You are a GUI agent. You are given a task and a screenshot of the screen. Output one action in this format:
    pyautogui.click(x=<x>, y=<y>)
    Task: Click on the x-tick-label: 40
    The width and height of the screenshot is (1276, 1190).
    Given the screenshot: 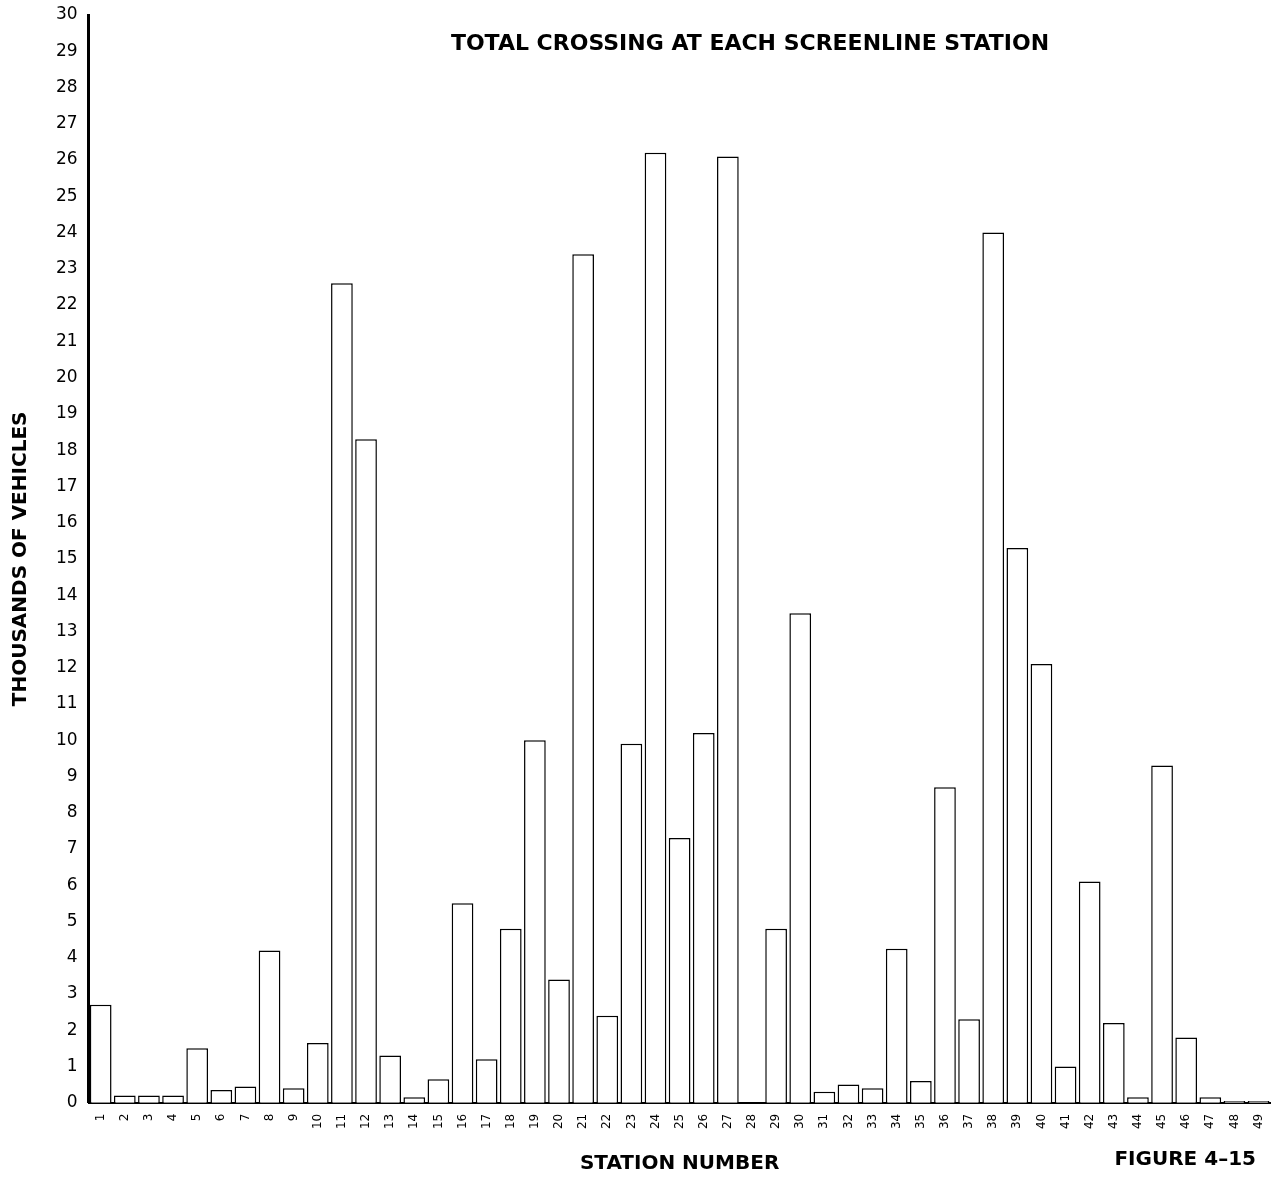 What is the action you would take?
    pyautogui.click(x=1040, y=1121)
    